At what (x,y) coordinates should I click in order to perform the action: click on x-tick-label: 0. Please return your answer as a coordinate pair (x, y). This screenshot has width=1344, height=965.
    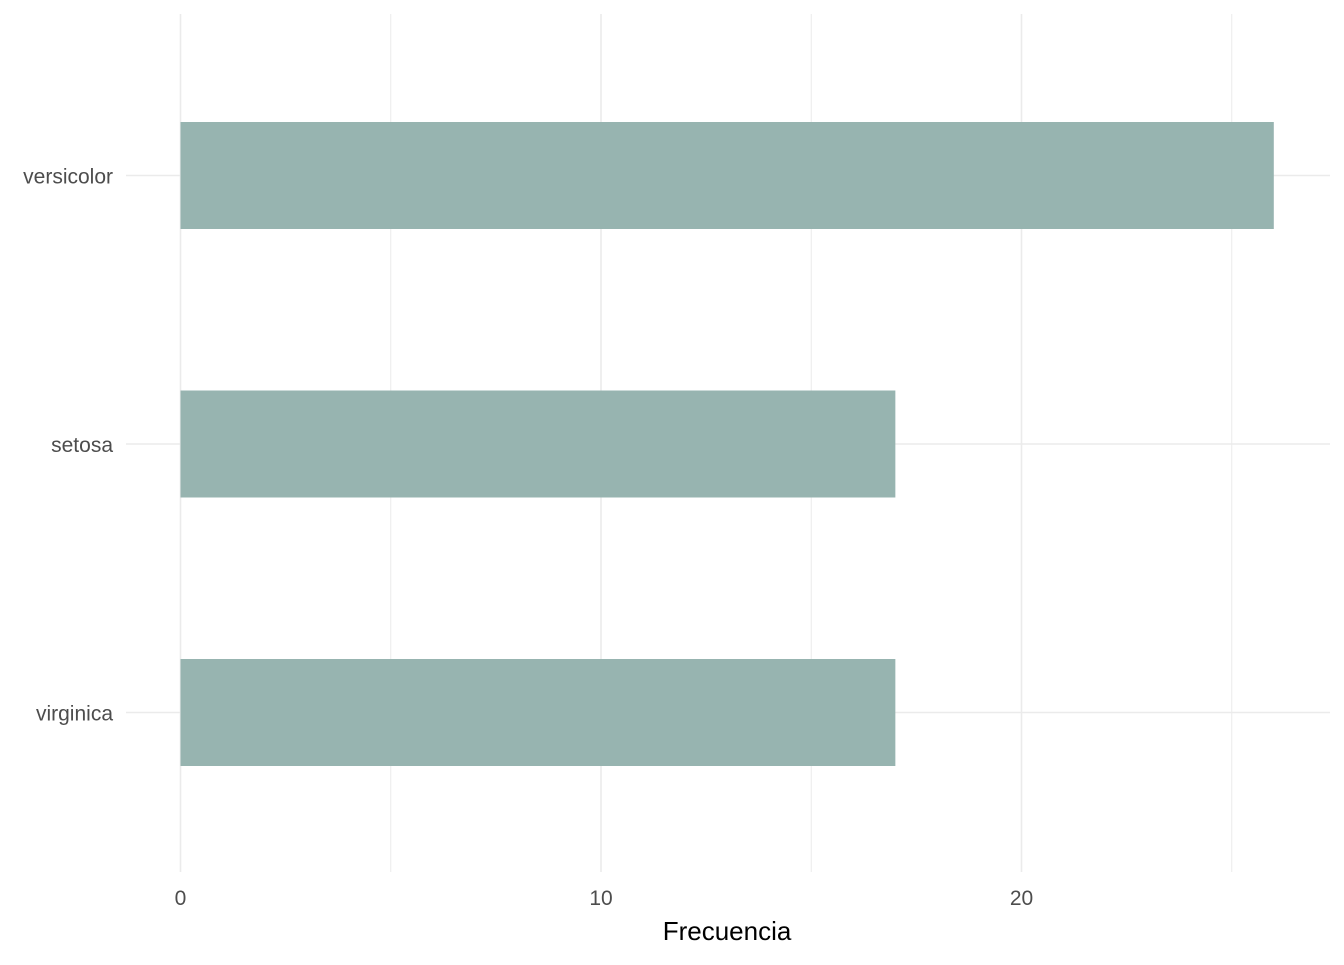
    Looking at the image, I should click on (181, 898).